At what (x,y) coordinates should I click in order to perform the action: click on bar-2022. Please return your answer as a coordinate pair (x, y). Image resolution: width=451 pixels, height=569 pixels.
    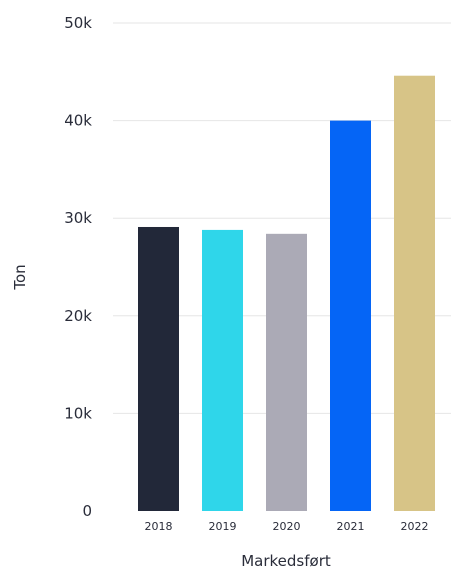
    Looking at the image, I should click on (414, 293).